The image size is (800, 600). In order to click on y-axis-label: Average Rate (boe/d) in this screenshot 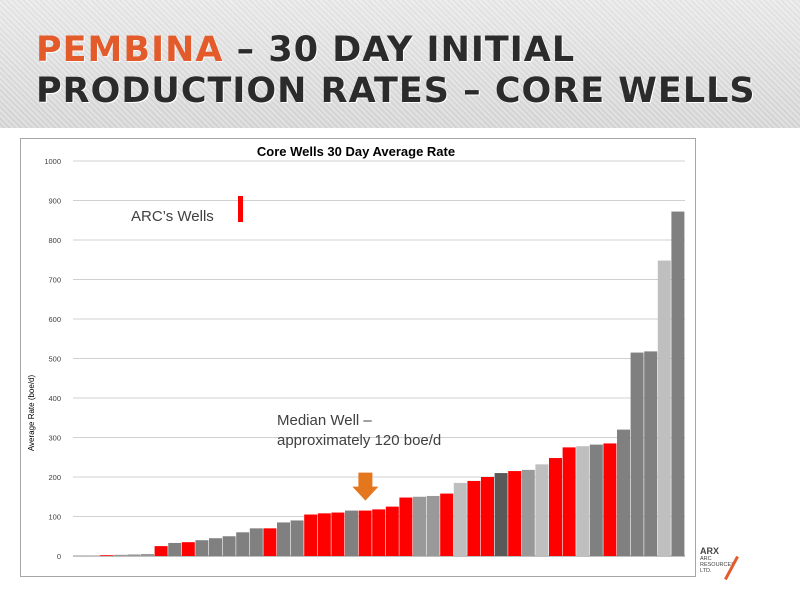, I will do `click(31, 412)`.